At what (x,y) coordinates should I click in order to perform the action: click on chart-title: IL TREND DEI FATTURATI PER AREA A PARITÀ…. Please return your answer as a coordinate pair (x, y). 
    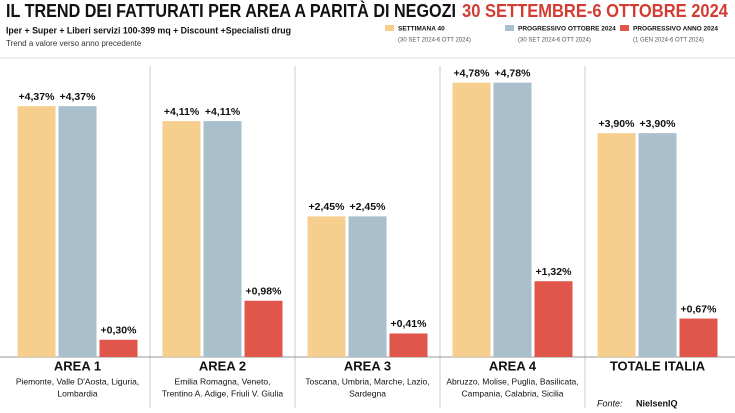
    Looking at the image, I should click on (231, 10).